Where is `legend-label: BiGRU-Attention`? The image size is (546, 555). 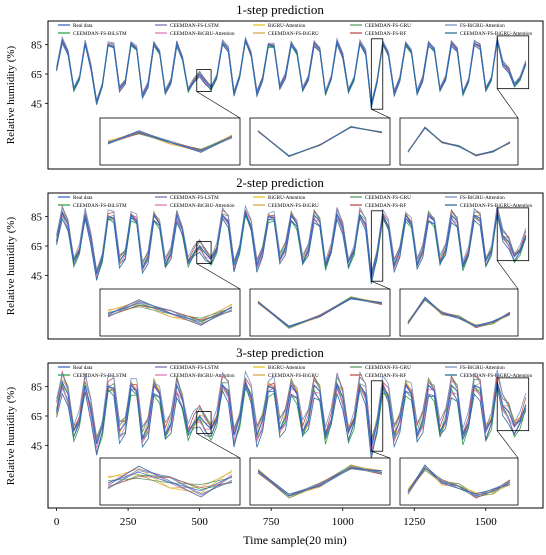 legend-label: BiGRU-Attention is located at coordinates (287, 368).